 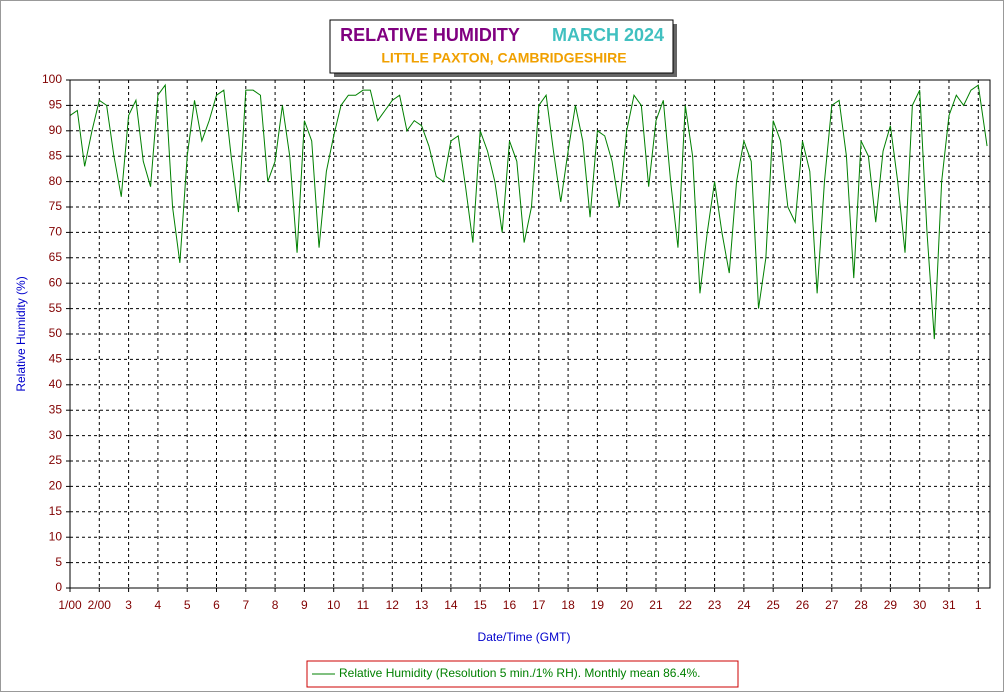 I want to click on x-tick-label: 23, so click(x=715, y=605).